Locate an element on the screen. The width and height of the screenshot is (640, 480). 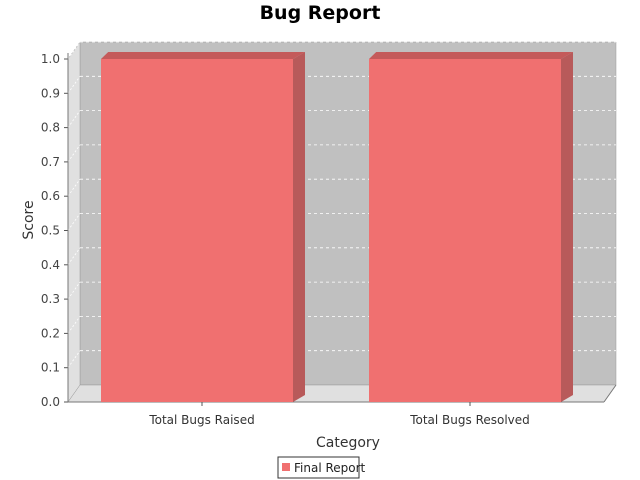
y-tick-label: 0.6 is located at coordinates (50, 196).